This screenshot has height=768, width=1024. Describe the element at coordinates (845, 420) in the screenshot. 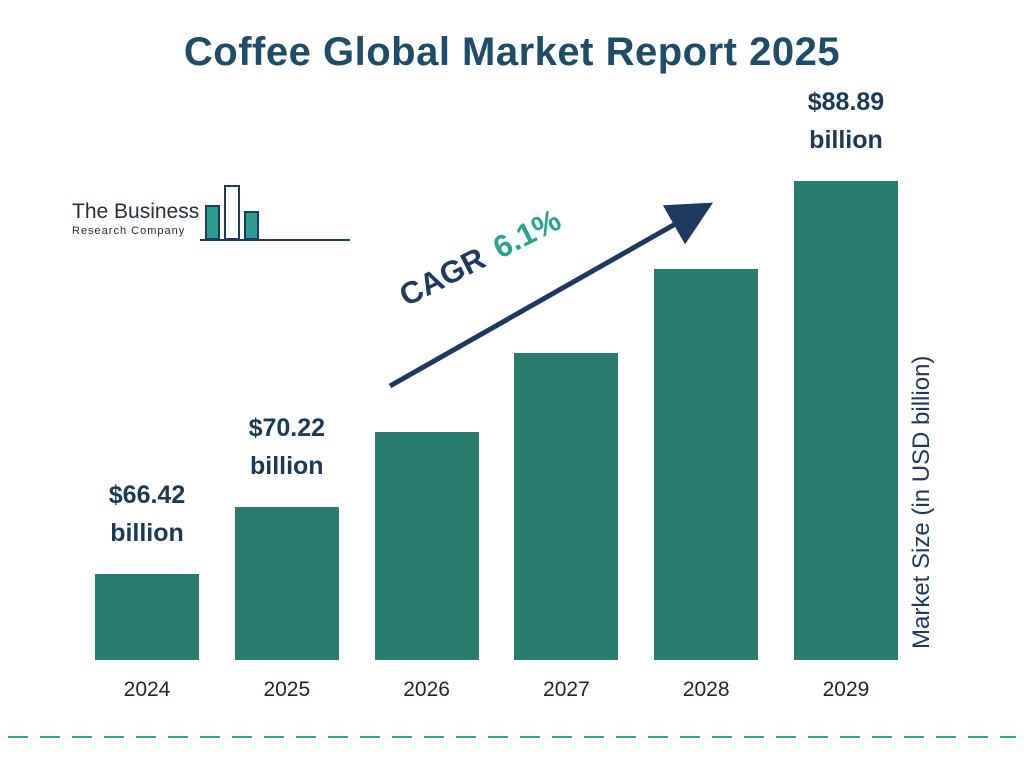

I see `bar-2029` at that location.